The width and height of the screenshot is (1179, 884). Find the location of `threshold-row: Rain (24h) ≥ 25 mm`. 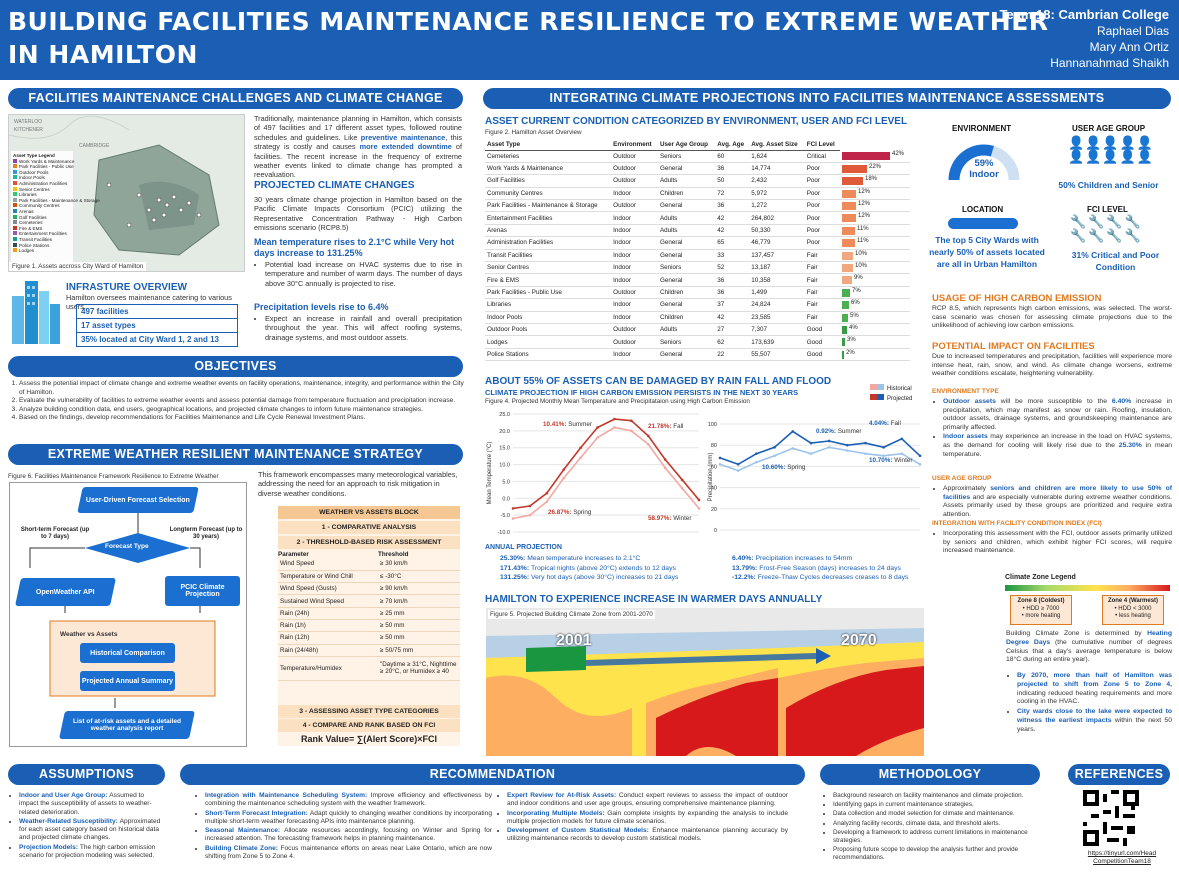

threshold-row: Rain (24h) ≥ 25 mm is located at coordinates (369, 613).